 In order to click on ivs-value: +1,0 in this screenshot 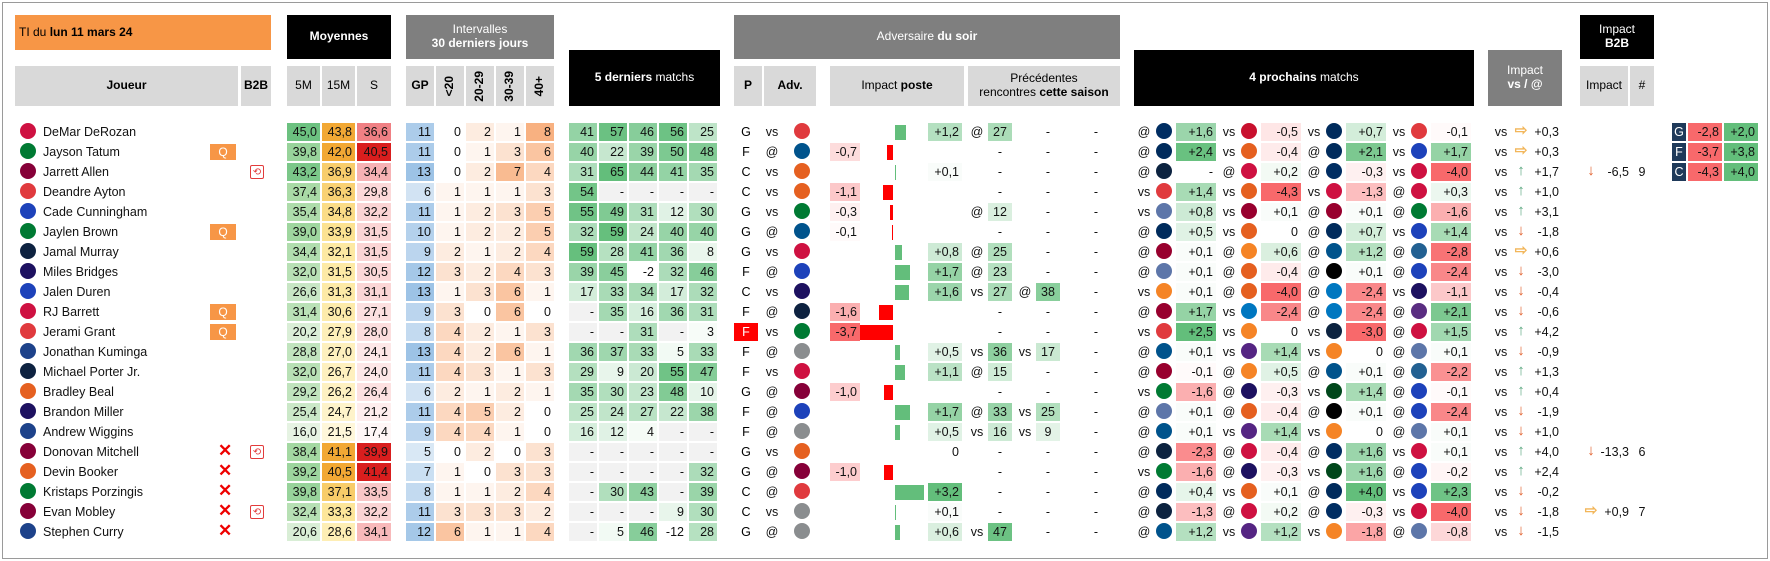, I will do `click(1546, 192)`.